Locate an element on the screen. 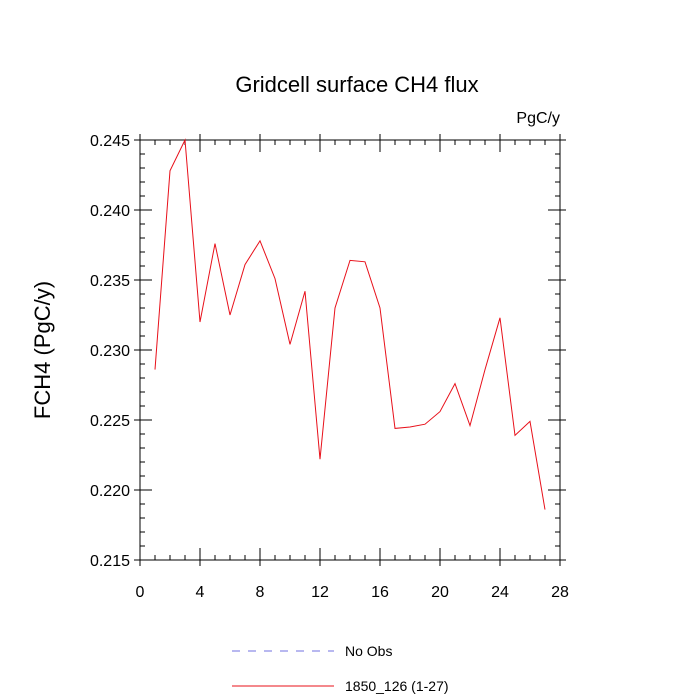 The height and width of the screenshot is (700, 700). y-tick-label: 0.240 is located at coordinates (110, 211).